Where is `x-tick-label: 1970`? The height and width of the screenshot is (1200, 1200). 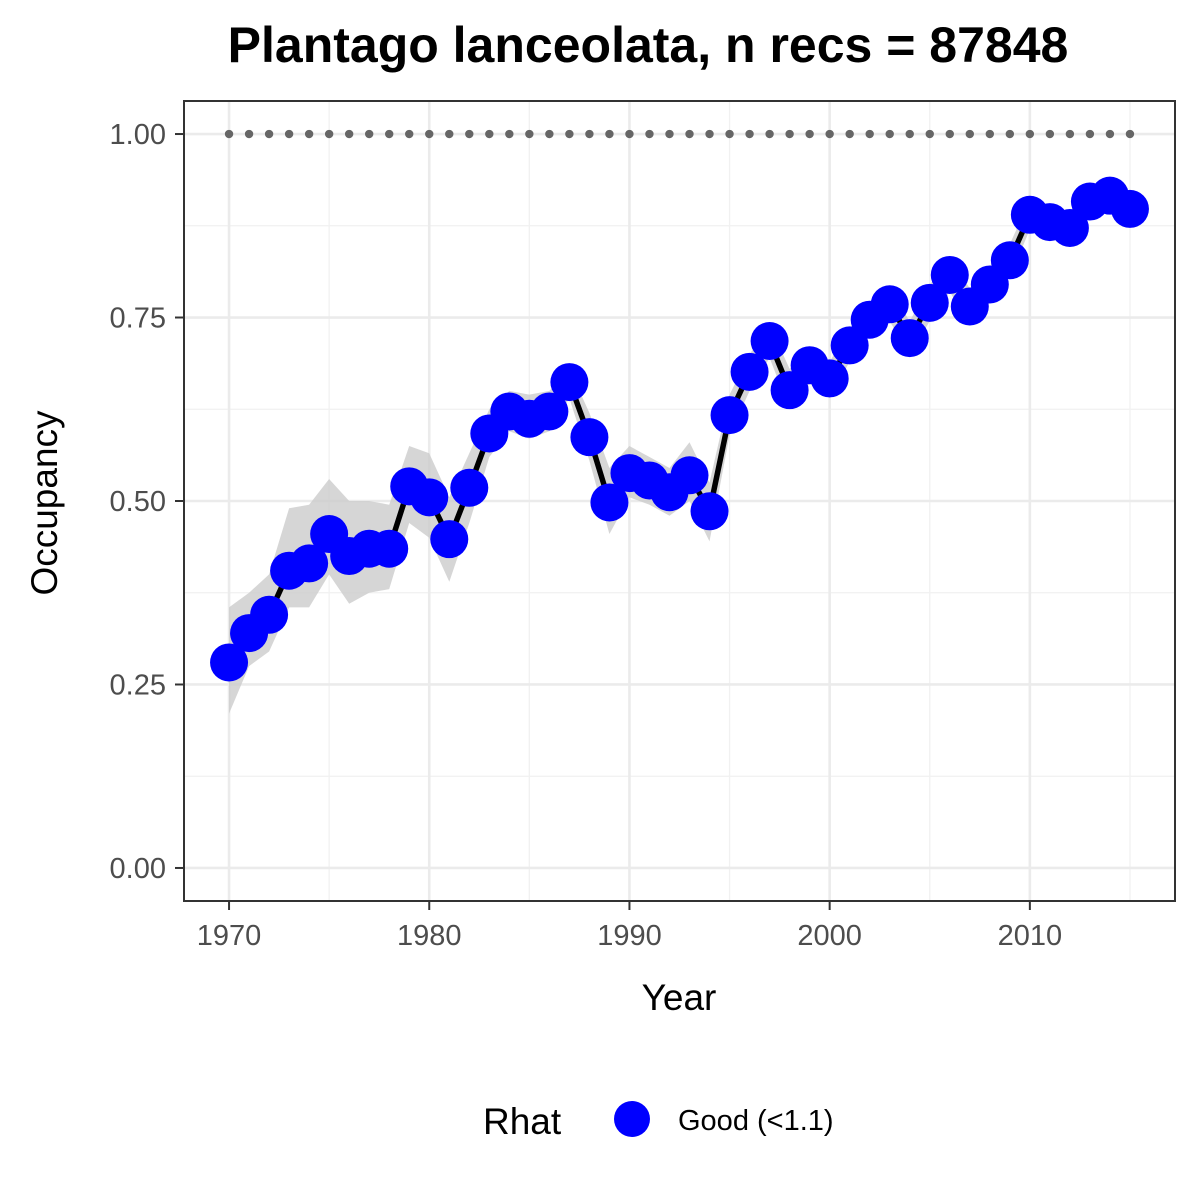
x-tick-label: 1970 is located at coordinates (229, 936).